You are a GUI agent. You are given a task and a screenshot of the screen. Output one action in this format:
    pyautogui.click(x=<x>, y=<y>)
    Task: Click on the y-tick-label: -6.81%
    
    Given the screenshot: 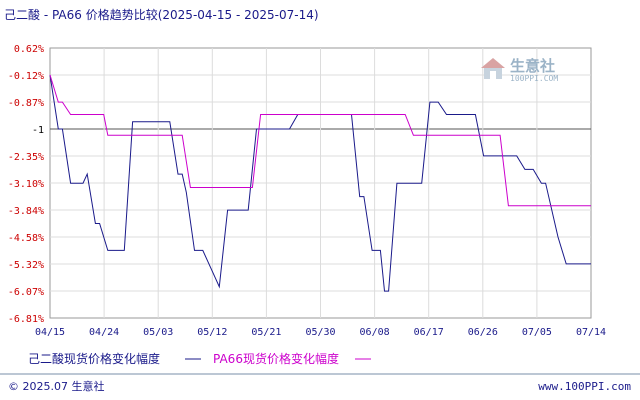 What is the action you would take?
    pyautogui.click(x=26, y=319)
    